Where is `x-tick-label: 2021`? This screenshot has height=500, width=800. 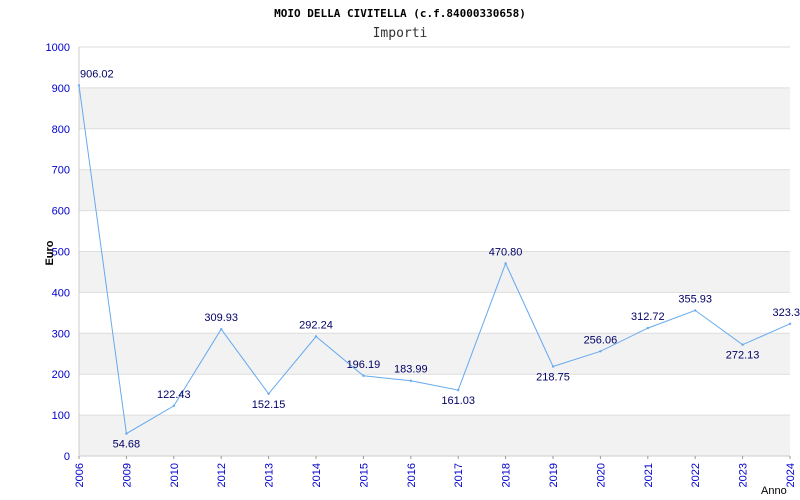 x-tick-label: 2021 is located at coordinates (649, 475).